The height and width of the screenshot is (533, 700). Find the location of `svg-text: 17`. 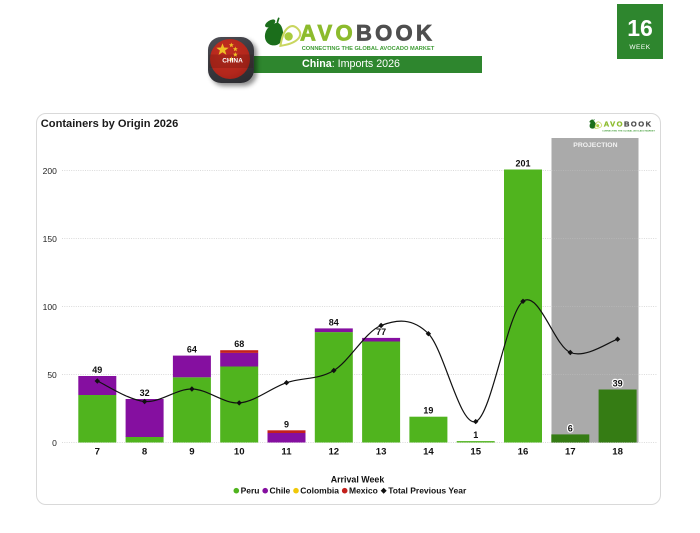

svg-text: 17 is located at coordinates (570, 452).